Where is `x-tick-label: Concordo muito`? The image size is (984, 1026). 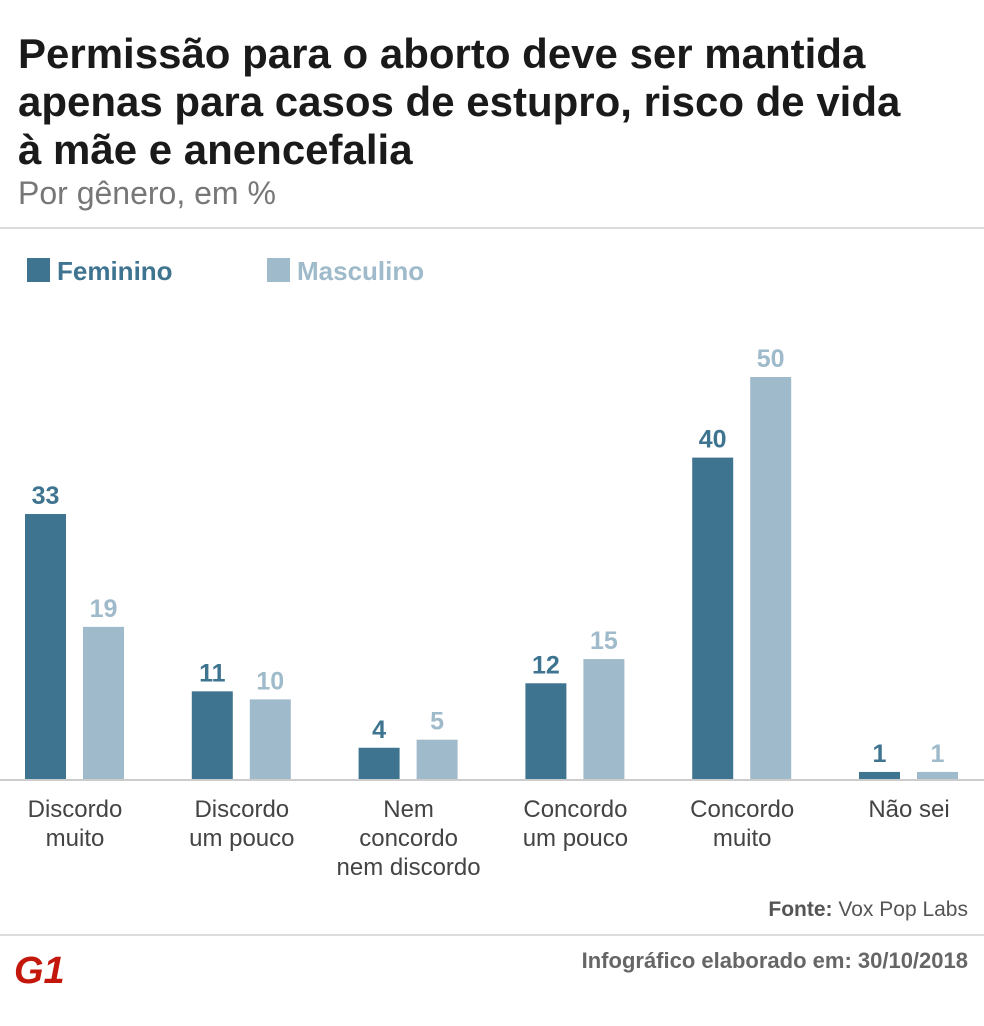
x-tick-label: Concordo muito is located at coordinates (742, 824).